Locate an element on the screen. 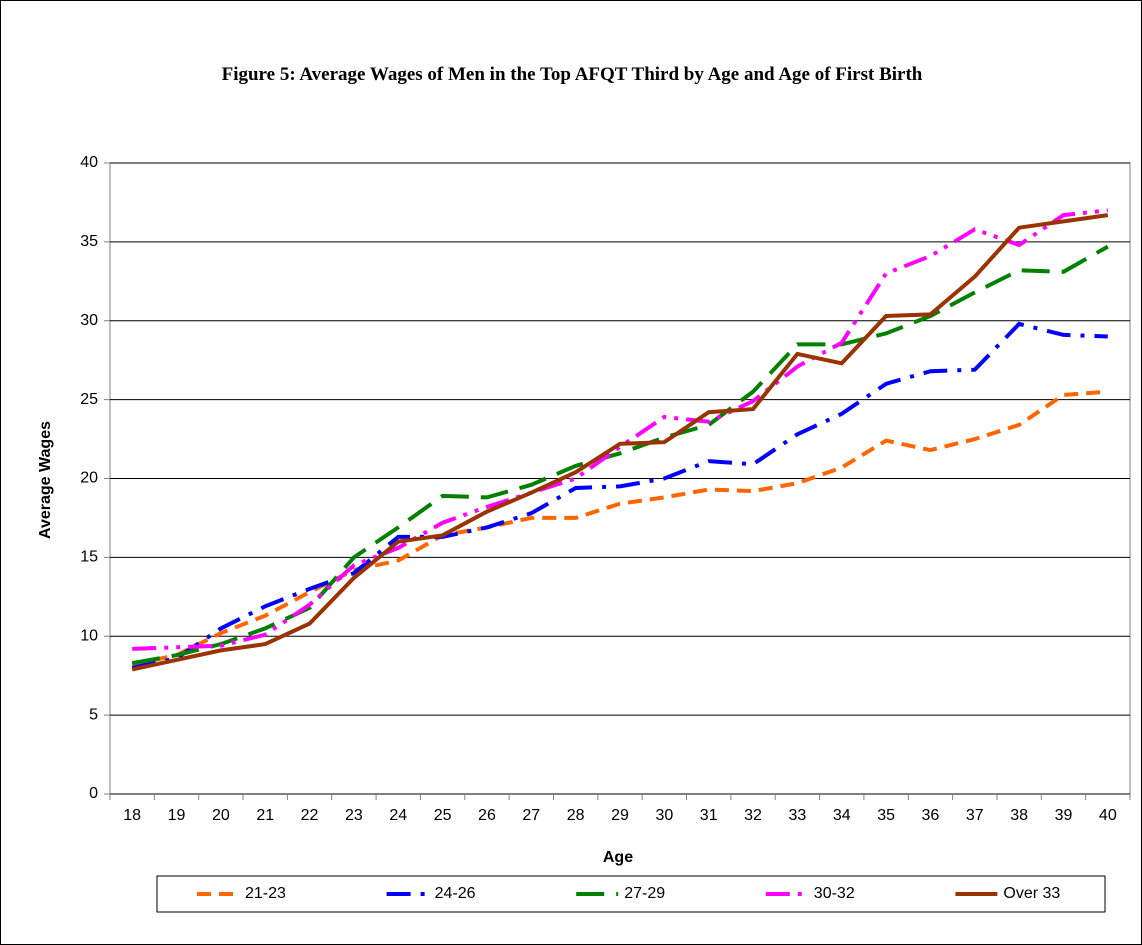  x-tick-label: 26 is located at coordinates (487, 815).